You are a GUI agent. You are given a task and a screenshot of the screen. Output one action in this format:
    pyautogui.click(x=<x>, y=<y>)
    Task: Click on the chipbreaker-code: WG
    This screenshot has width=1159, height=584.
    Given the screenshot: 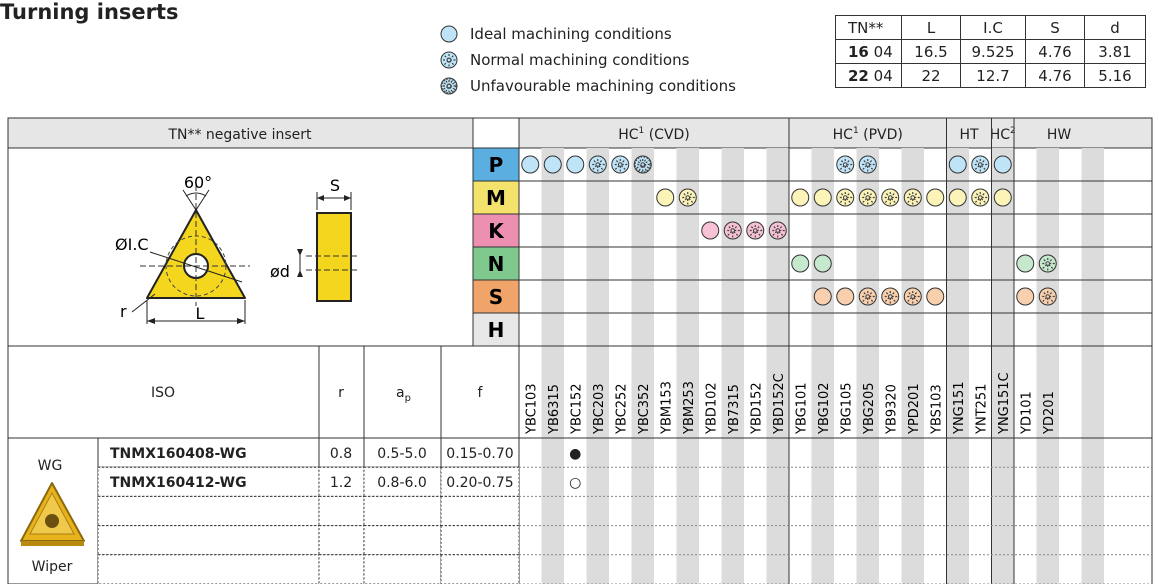 What is the action you would take?
    pyautogui.click(x=50, y=466)
    